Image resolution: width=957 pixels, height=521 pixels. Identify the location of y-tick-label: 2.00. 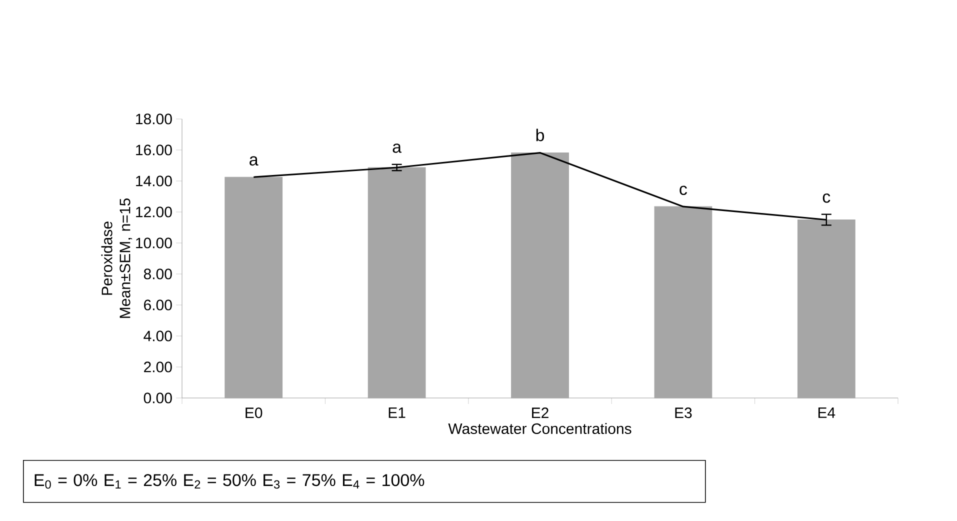
(158, 367).